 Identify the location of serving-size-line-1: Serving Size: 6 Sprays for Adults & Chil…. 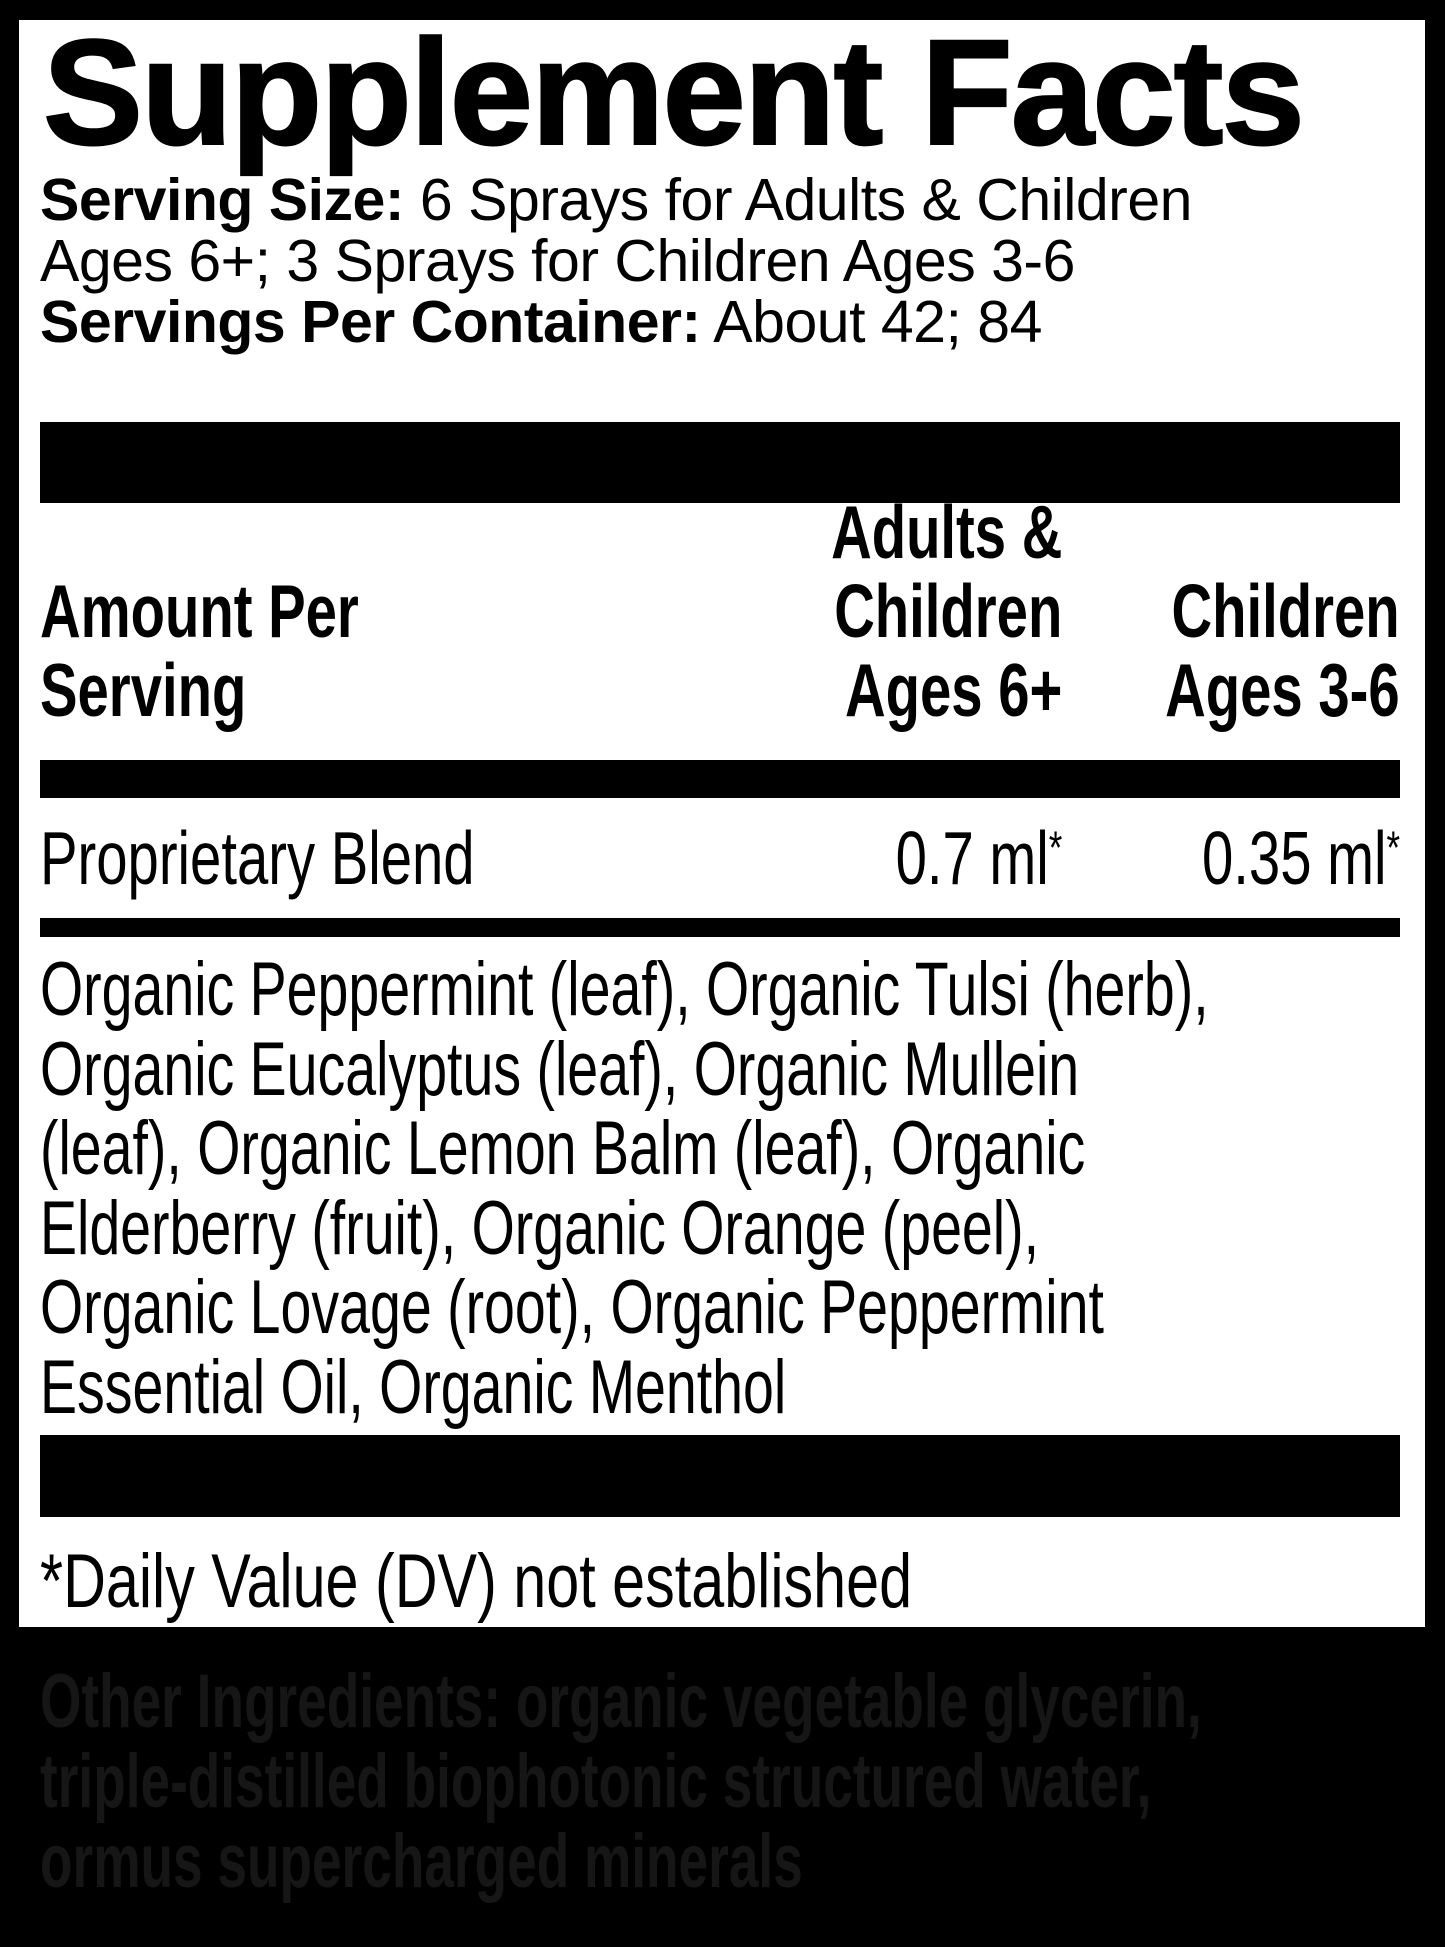
(725, 200).